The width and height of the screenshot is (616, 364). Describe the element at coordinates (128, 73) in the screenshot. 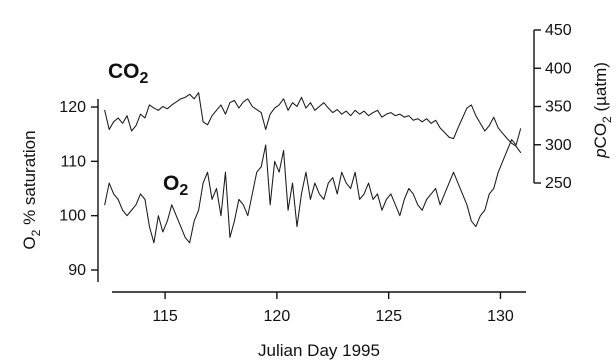

I see `co2-series-label: CO2` at that location.